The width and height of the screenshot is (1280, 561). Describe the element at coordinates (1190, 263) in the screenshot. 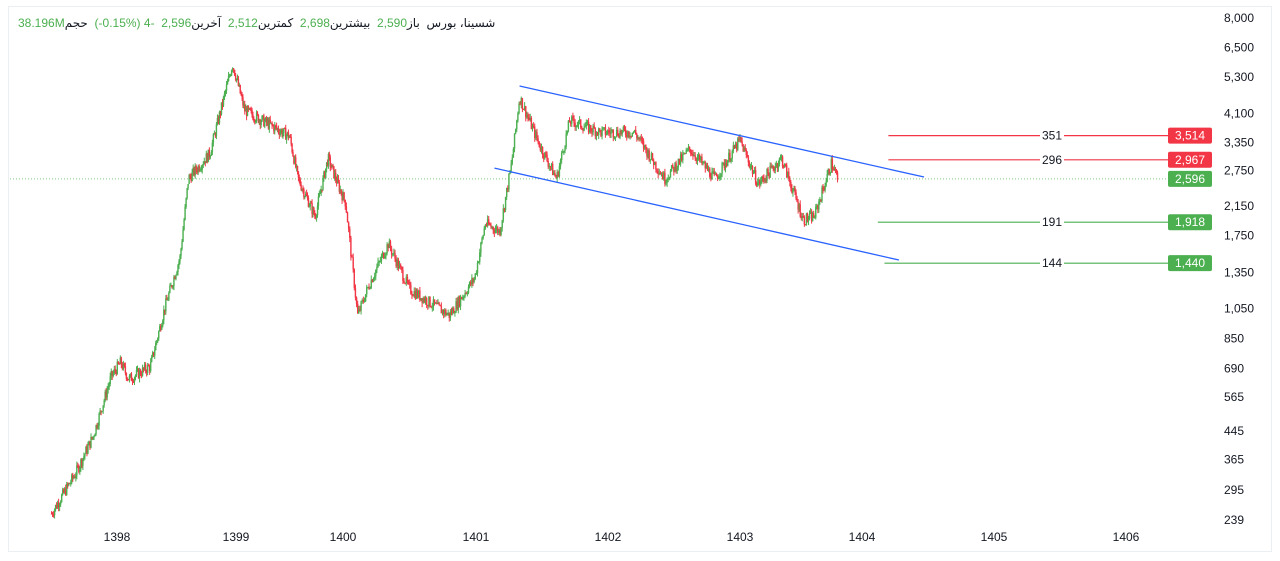

I see `price-tag-label: 1,440` at that location.